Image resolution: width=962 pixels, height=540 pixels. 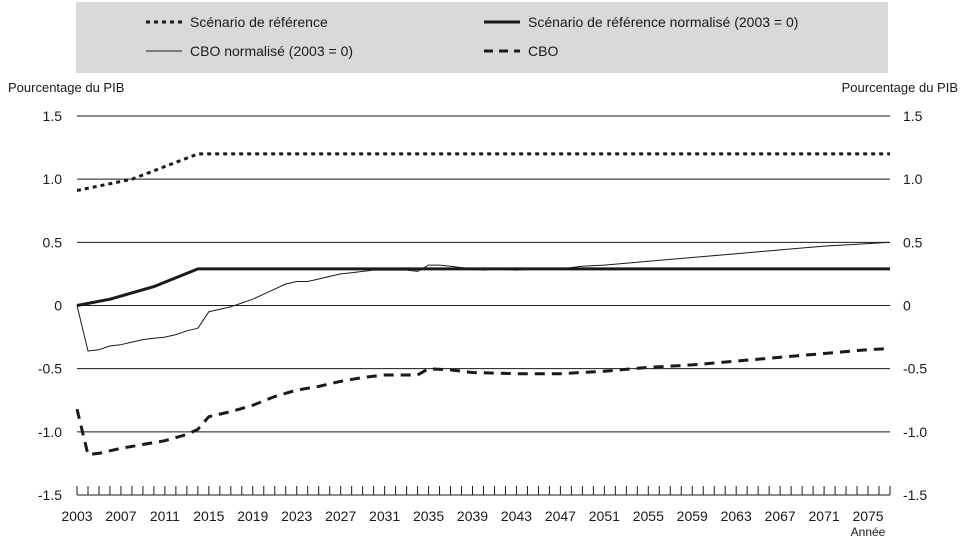 What do you see at coordinates (272, 51) in the screenshot?
I see `legend-label: CBO normalisé (2003 = 0)` at bounding box center [272, 51].